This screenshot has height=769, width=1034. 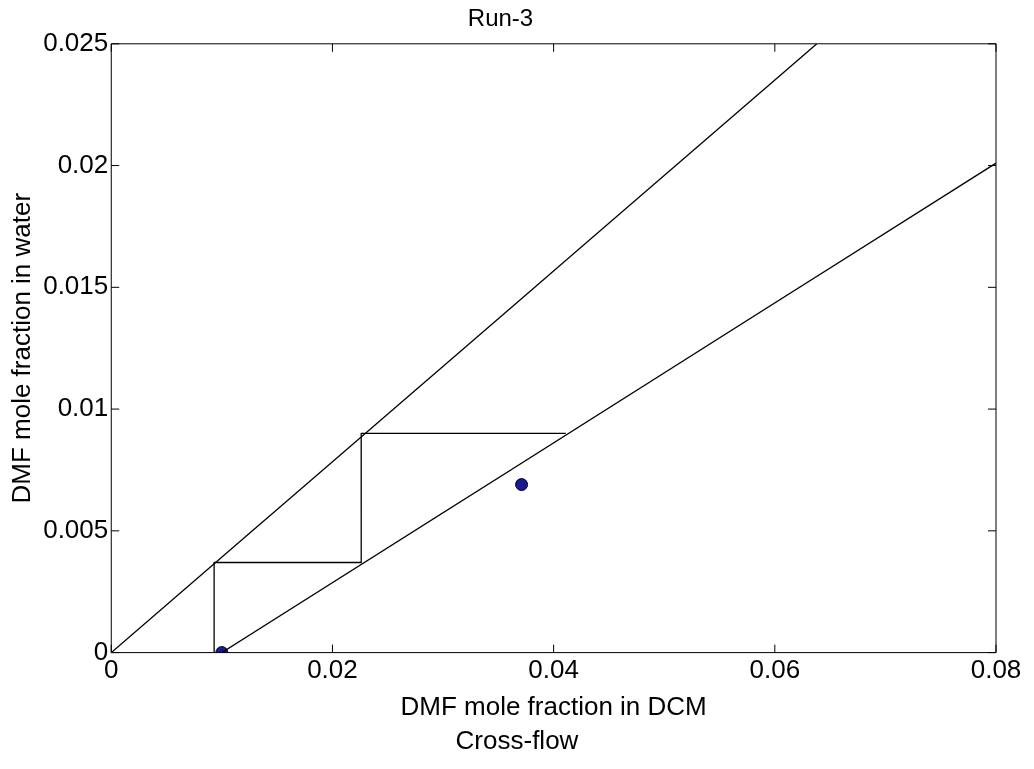 What do you see at coordinates (553, 669) in the screenshot?
I see `x-tick-label: 0.04` at bounding box center [553, 669].